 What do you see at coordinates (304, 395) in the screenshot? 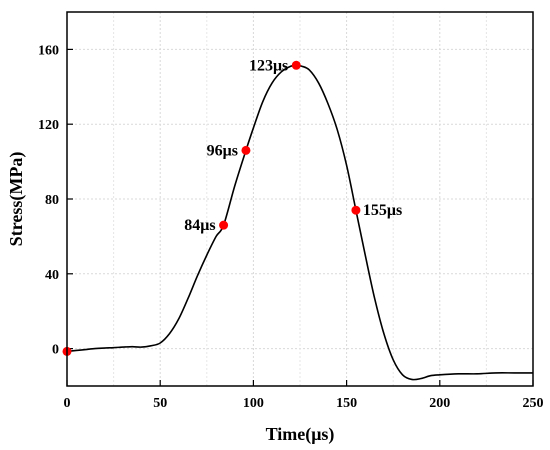
I see `x-axis-ticks: 0 50 100 150 200 250` at bounding box center [304, 395].